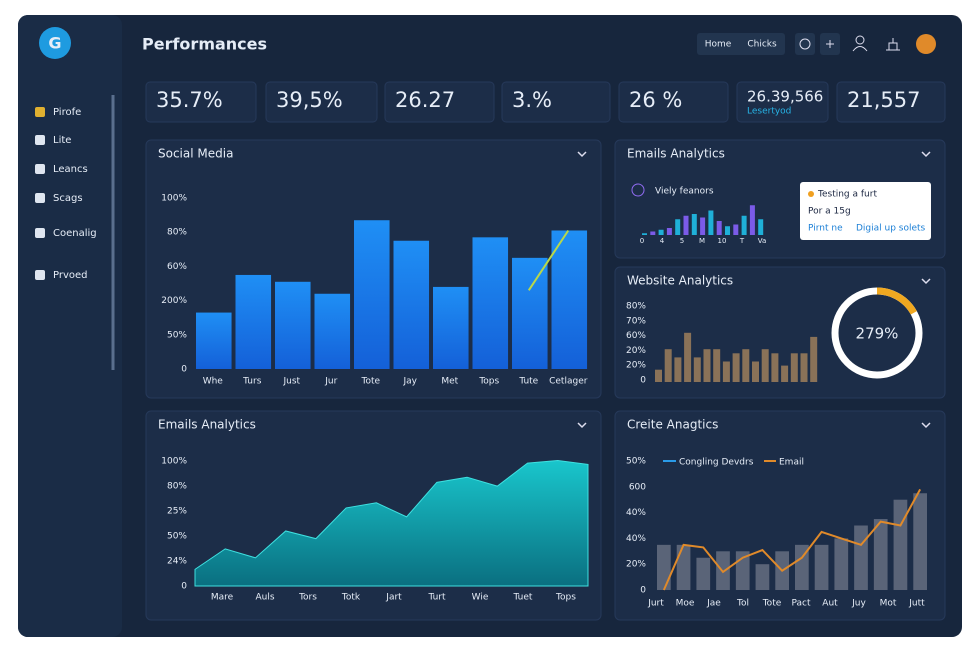 The width and height of the screenshot is (980, 653). I want to click on y-axis-label: 200%, so click(174, 301).